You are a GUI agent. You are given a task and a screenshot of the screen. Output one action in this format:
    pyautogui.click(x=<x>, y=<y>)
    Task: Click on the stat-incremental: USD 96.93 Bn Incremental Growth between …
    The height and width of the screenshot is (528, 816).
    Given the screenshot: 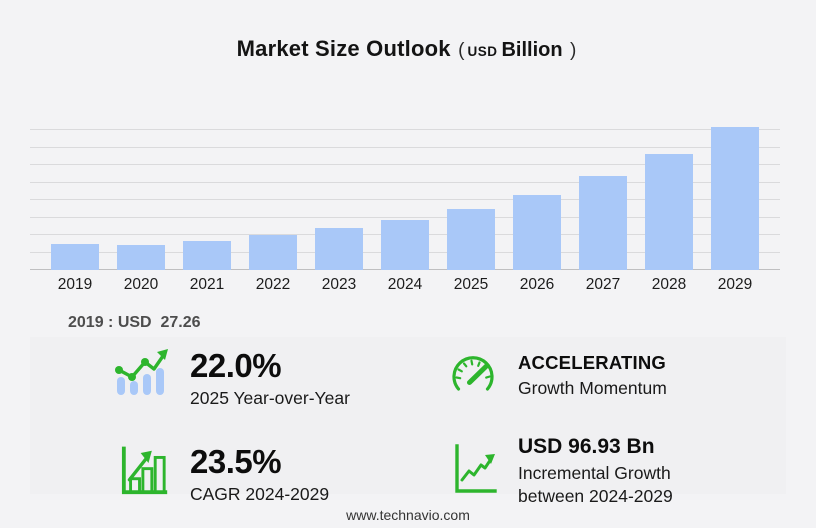 What is the action you would take?
    pyautogui.click(x=561, y=470)
    